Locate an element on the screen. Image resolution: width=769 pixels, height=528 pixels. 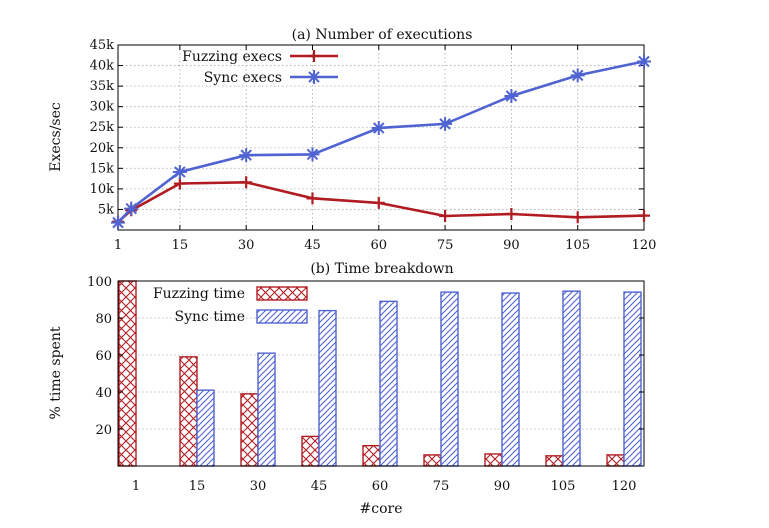
y-tick-label: 30k is located at coordinates (102, 107).